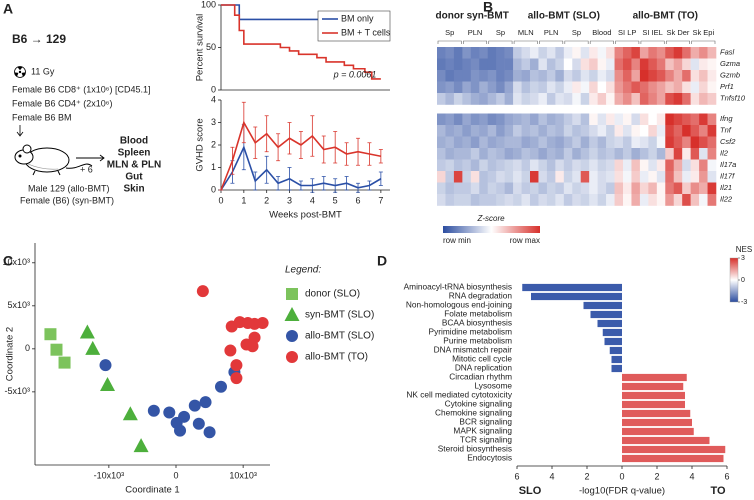 This screenshot has width=754, height=500. I want to click on y-axis-label: GVHD score, so click(200, 144).